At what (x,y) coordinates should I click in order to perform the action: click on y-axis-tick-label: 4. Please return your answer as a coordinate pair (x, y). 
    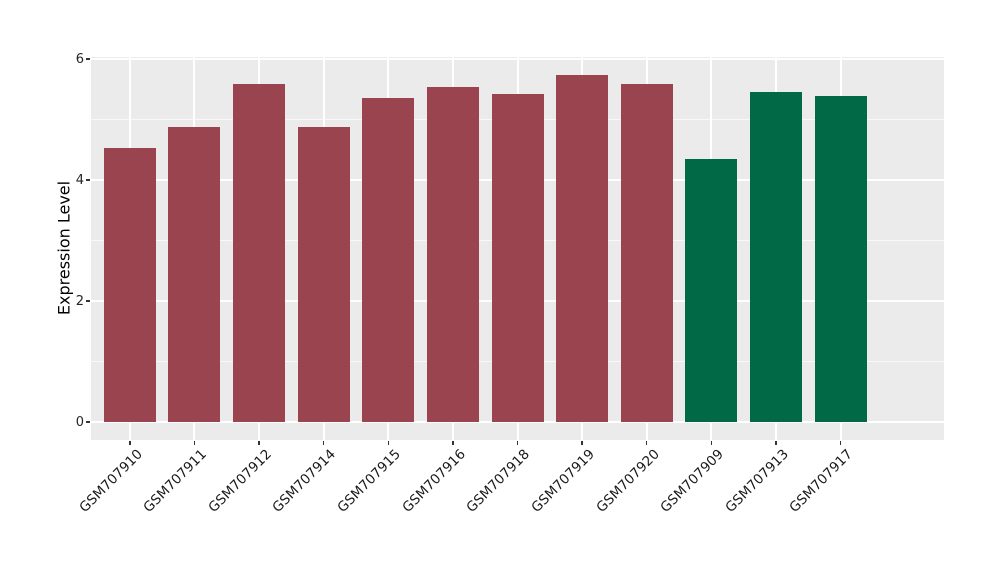
    Looking at the image, I should click on (79, 180).